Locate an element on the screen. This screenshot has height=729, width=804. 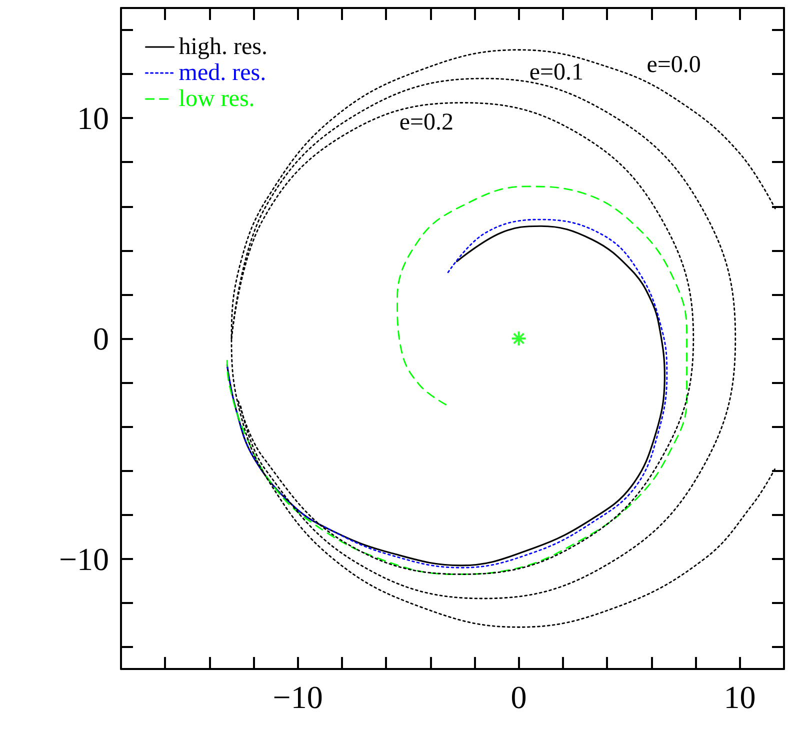
y-tick-label: 0 is located at coordinates (101, 338).